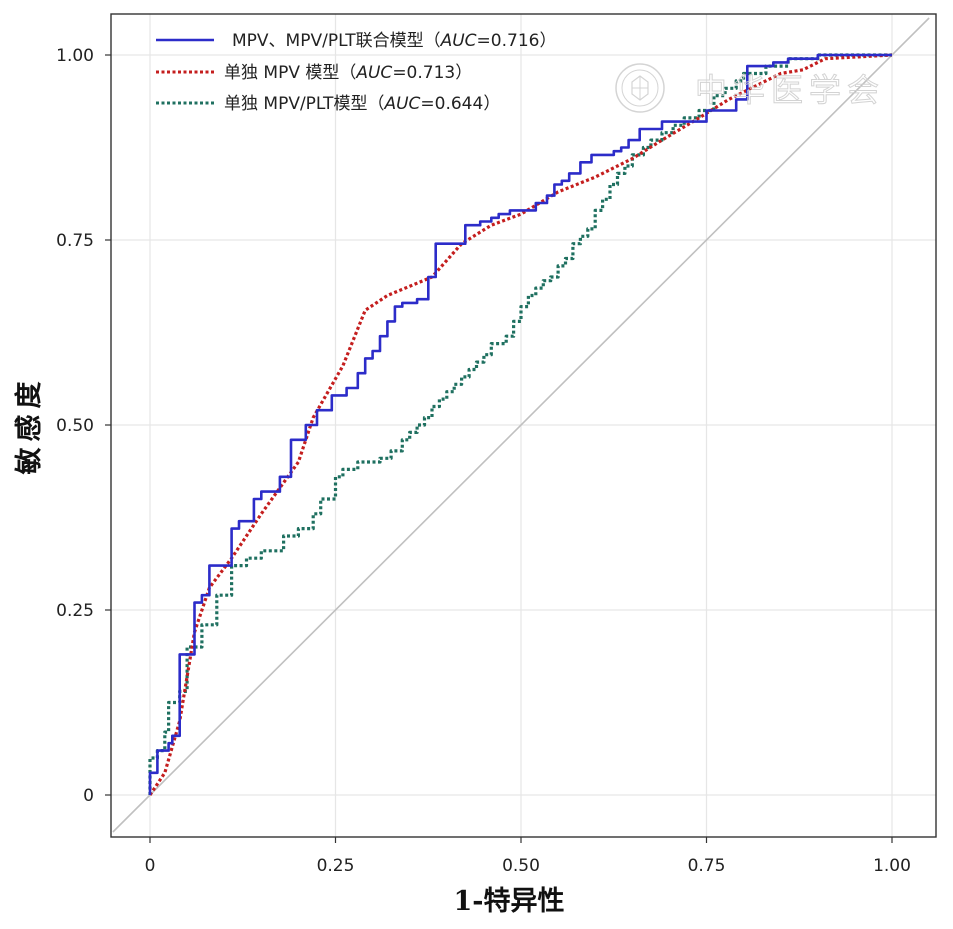  I want to click on legend-label-1: 单独 MPV 模型（AUC=0.713）, so click(348, 73).